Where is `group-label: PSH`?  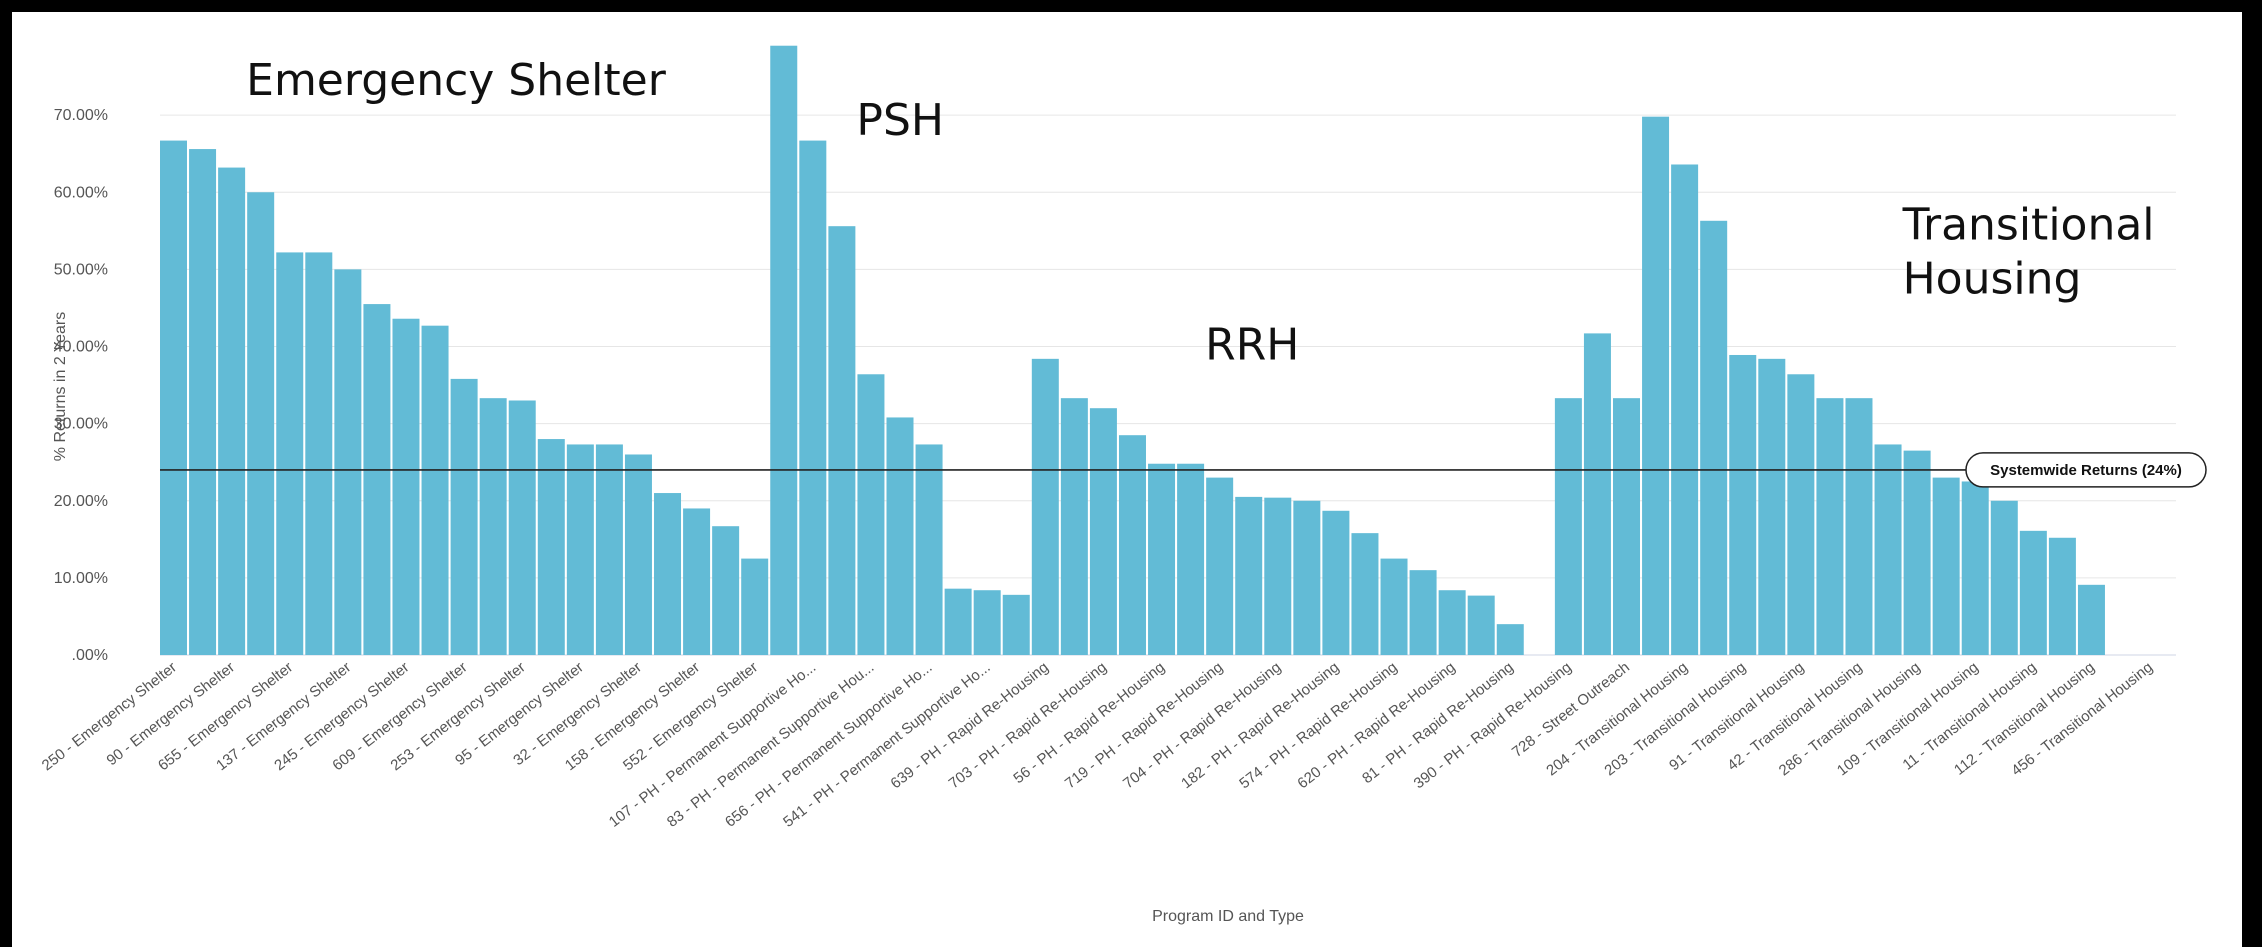 group-label: PSH is located at coordinates (900, 120).